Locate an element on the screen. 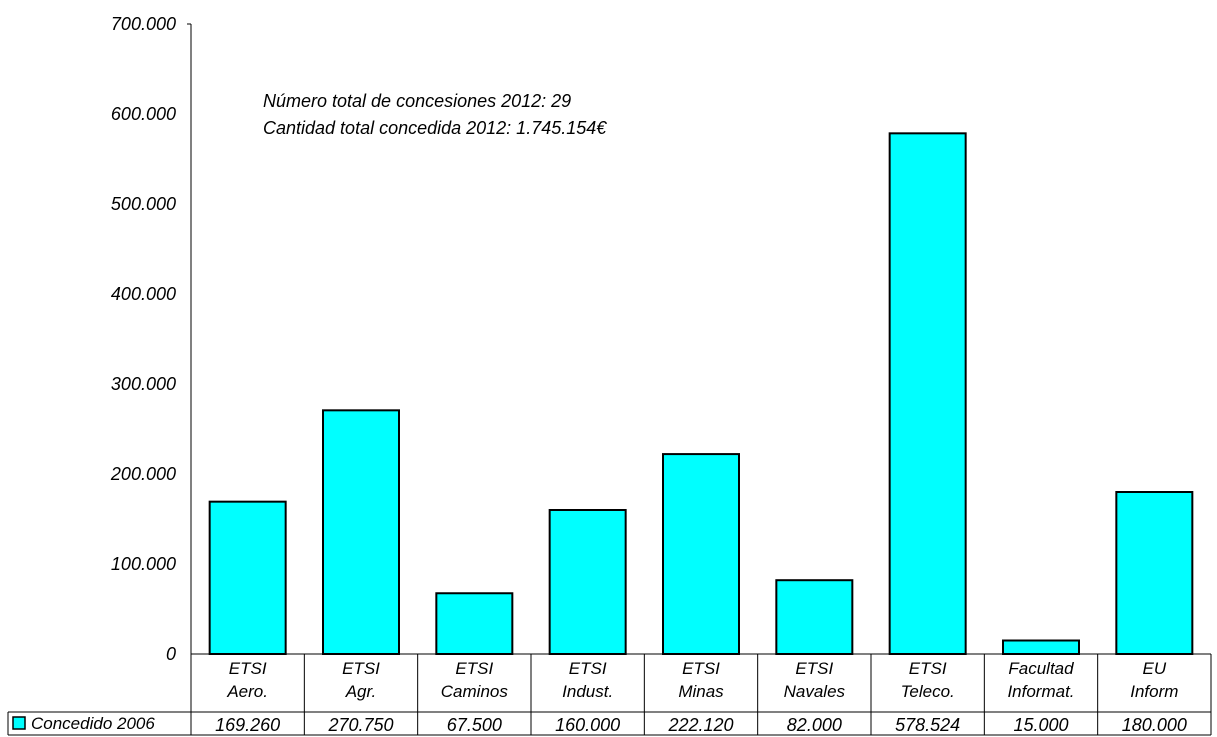 The image size is (1217, 737). x-tick-label: Aero. is located at coordinates (247, 691).